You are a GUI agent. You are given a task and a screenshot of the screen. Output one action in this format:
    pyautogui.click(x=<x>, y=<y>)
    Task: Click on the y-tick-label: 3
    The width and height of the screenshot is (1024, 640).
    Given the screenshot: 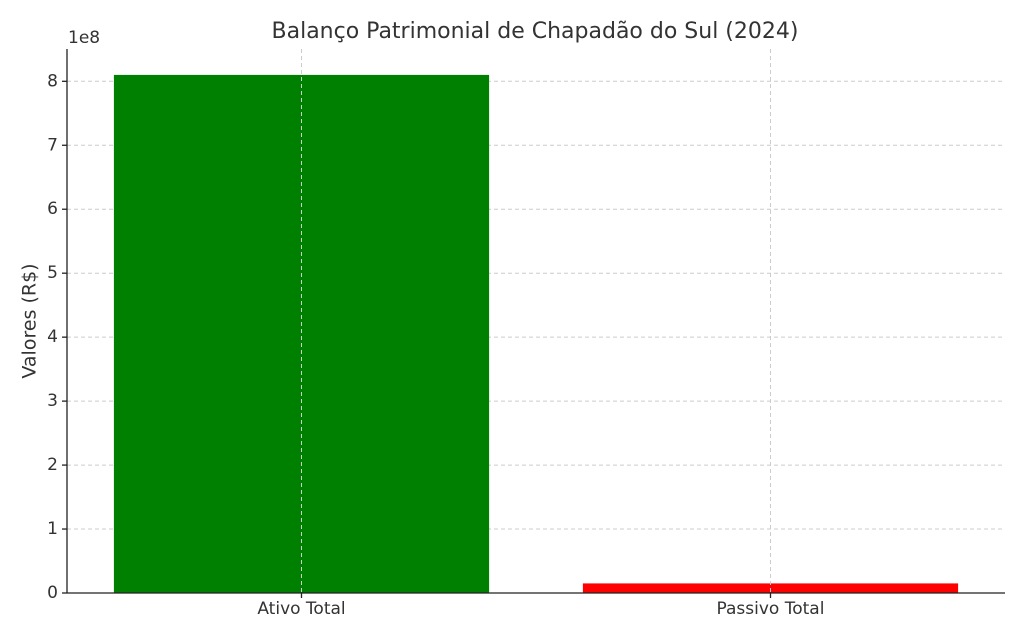 What is the action you would take?
    pyautogui.click(x=52, y=401)
    